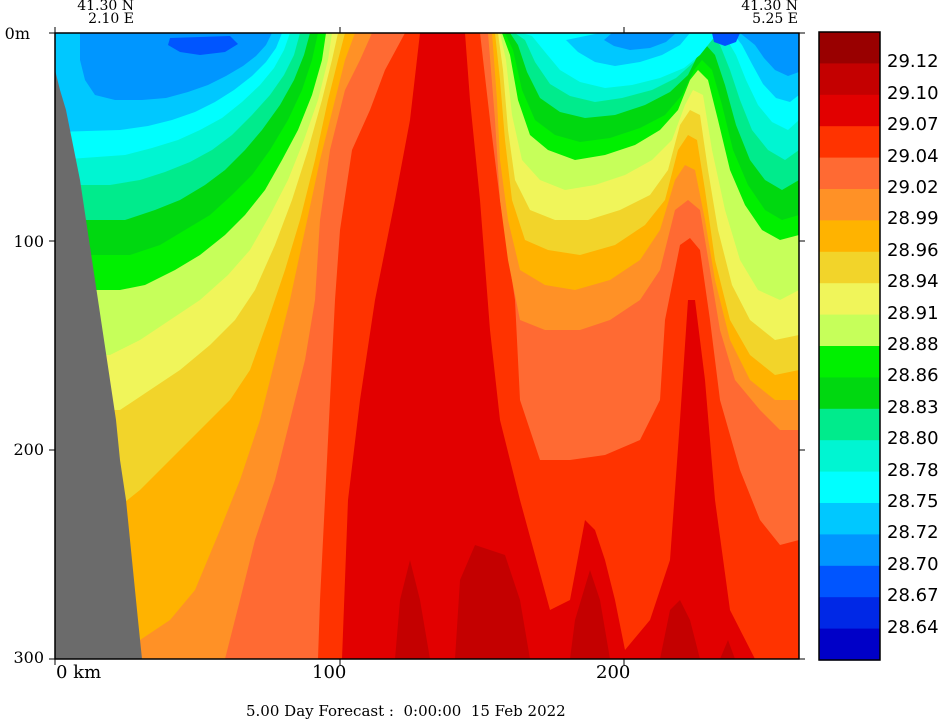  What do you see at coordinates (406, 711) in the screenshot?
I see `forecast-footer: 5.00 Day Forecast : 0:00:00 15 Feb 2022` at bounding box center [406, 711].